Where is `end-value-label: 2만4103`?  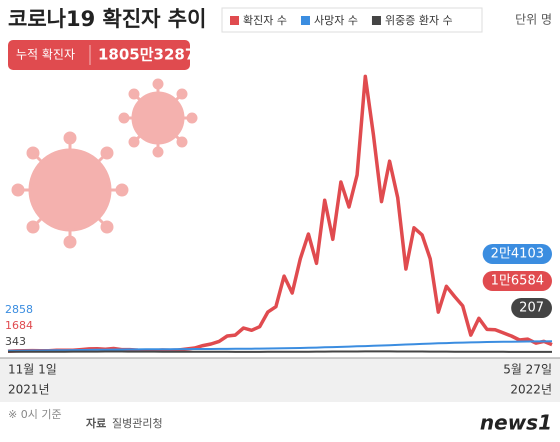
end-value-label: 2만4103 is located at coordinates (517, 254).